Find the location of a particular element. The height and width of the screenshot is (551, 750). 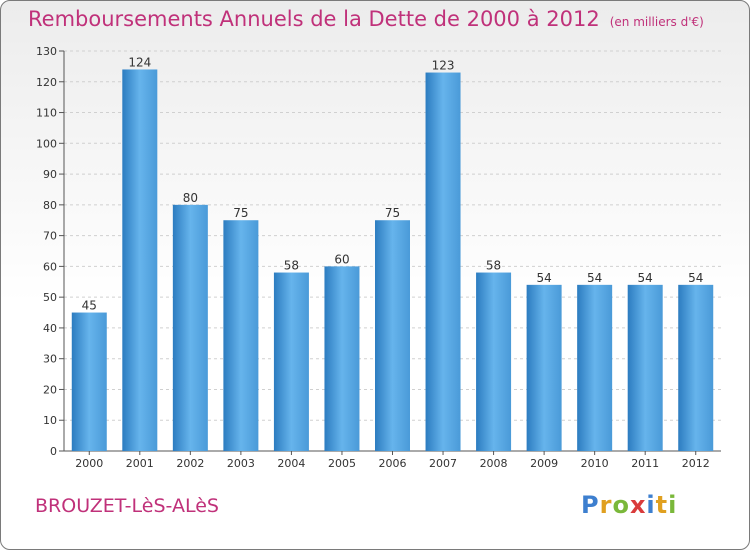

y-tick-label: 10 is located at coordinates (50, 420).